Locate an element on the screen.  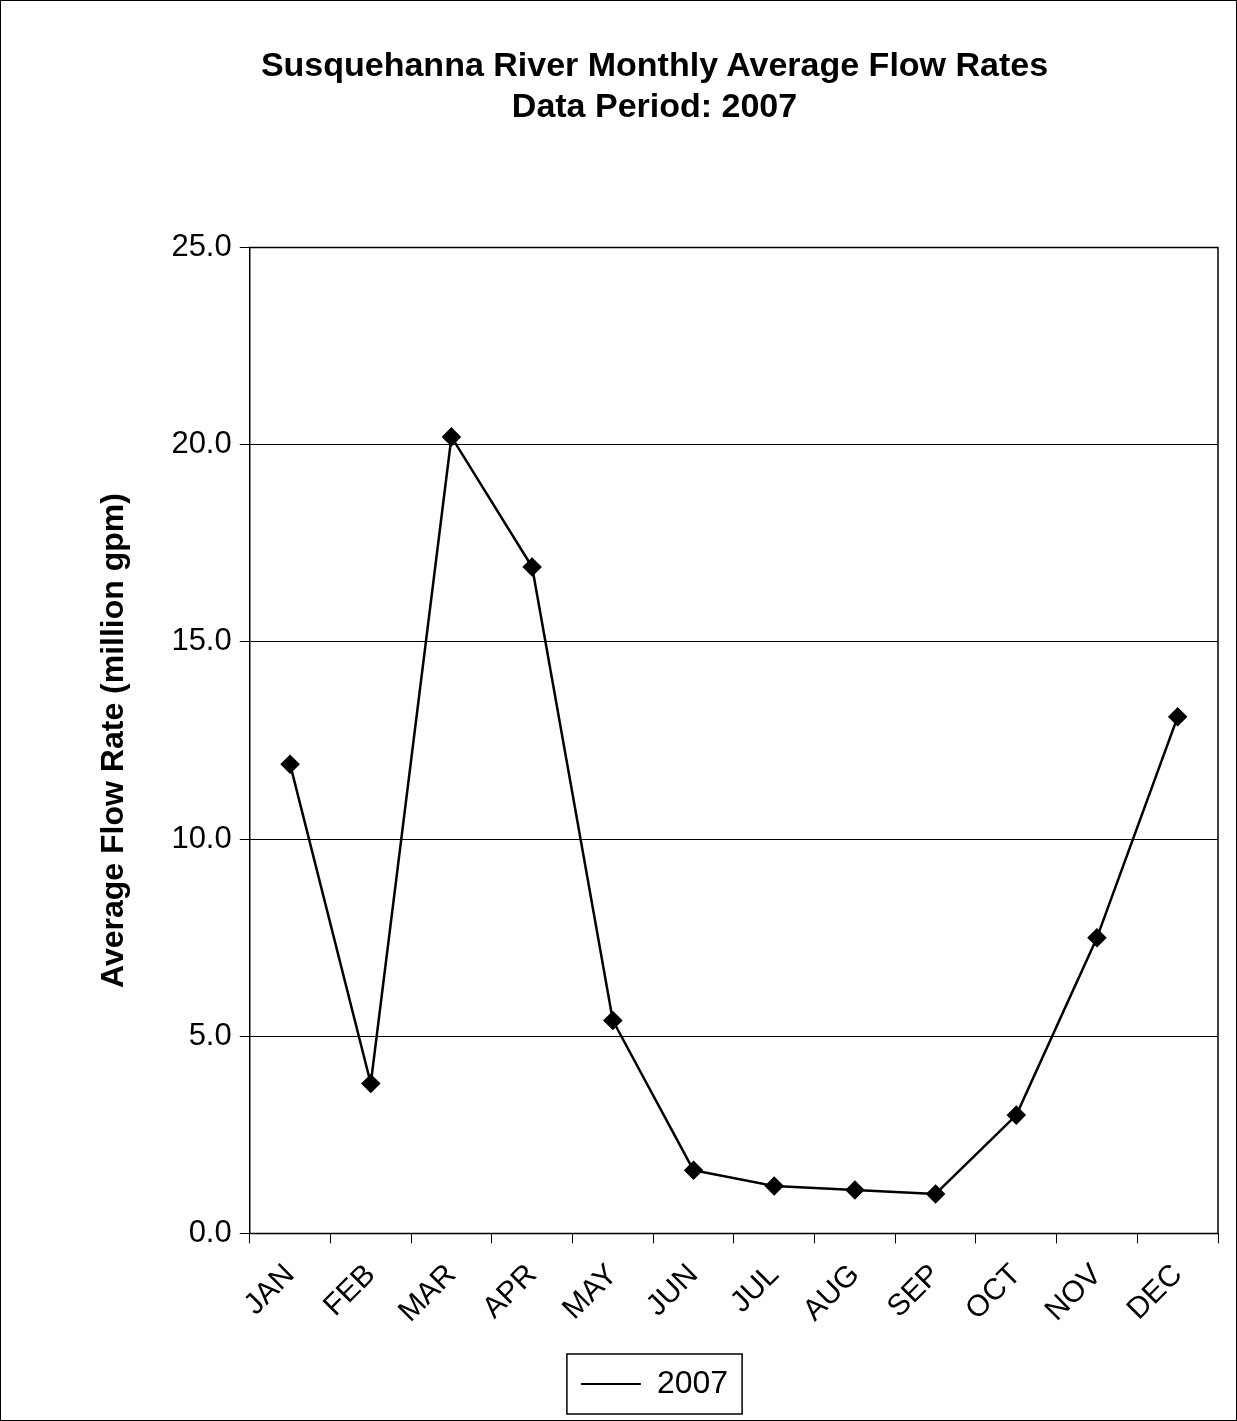
text: Data Period: 2007 is located at coordinates (654, 104).